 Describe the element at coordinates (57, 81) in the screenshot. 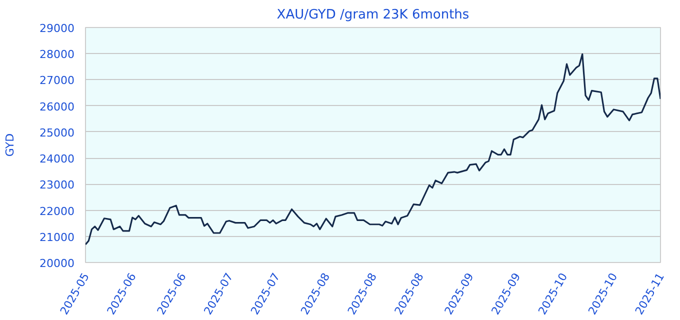

I see `y-tick-label: 27000` at that location.